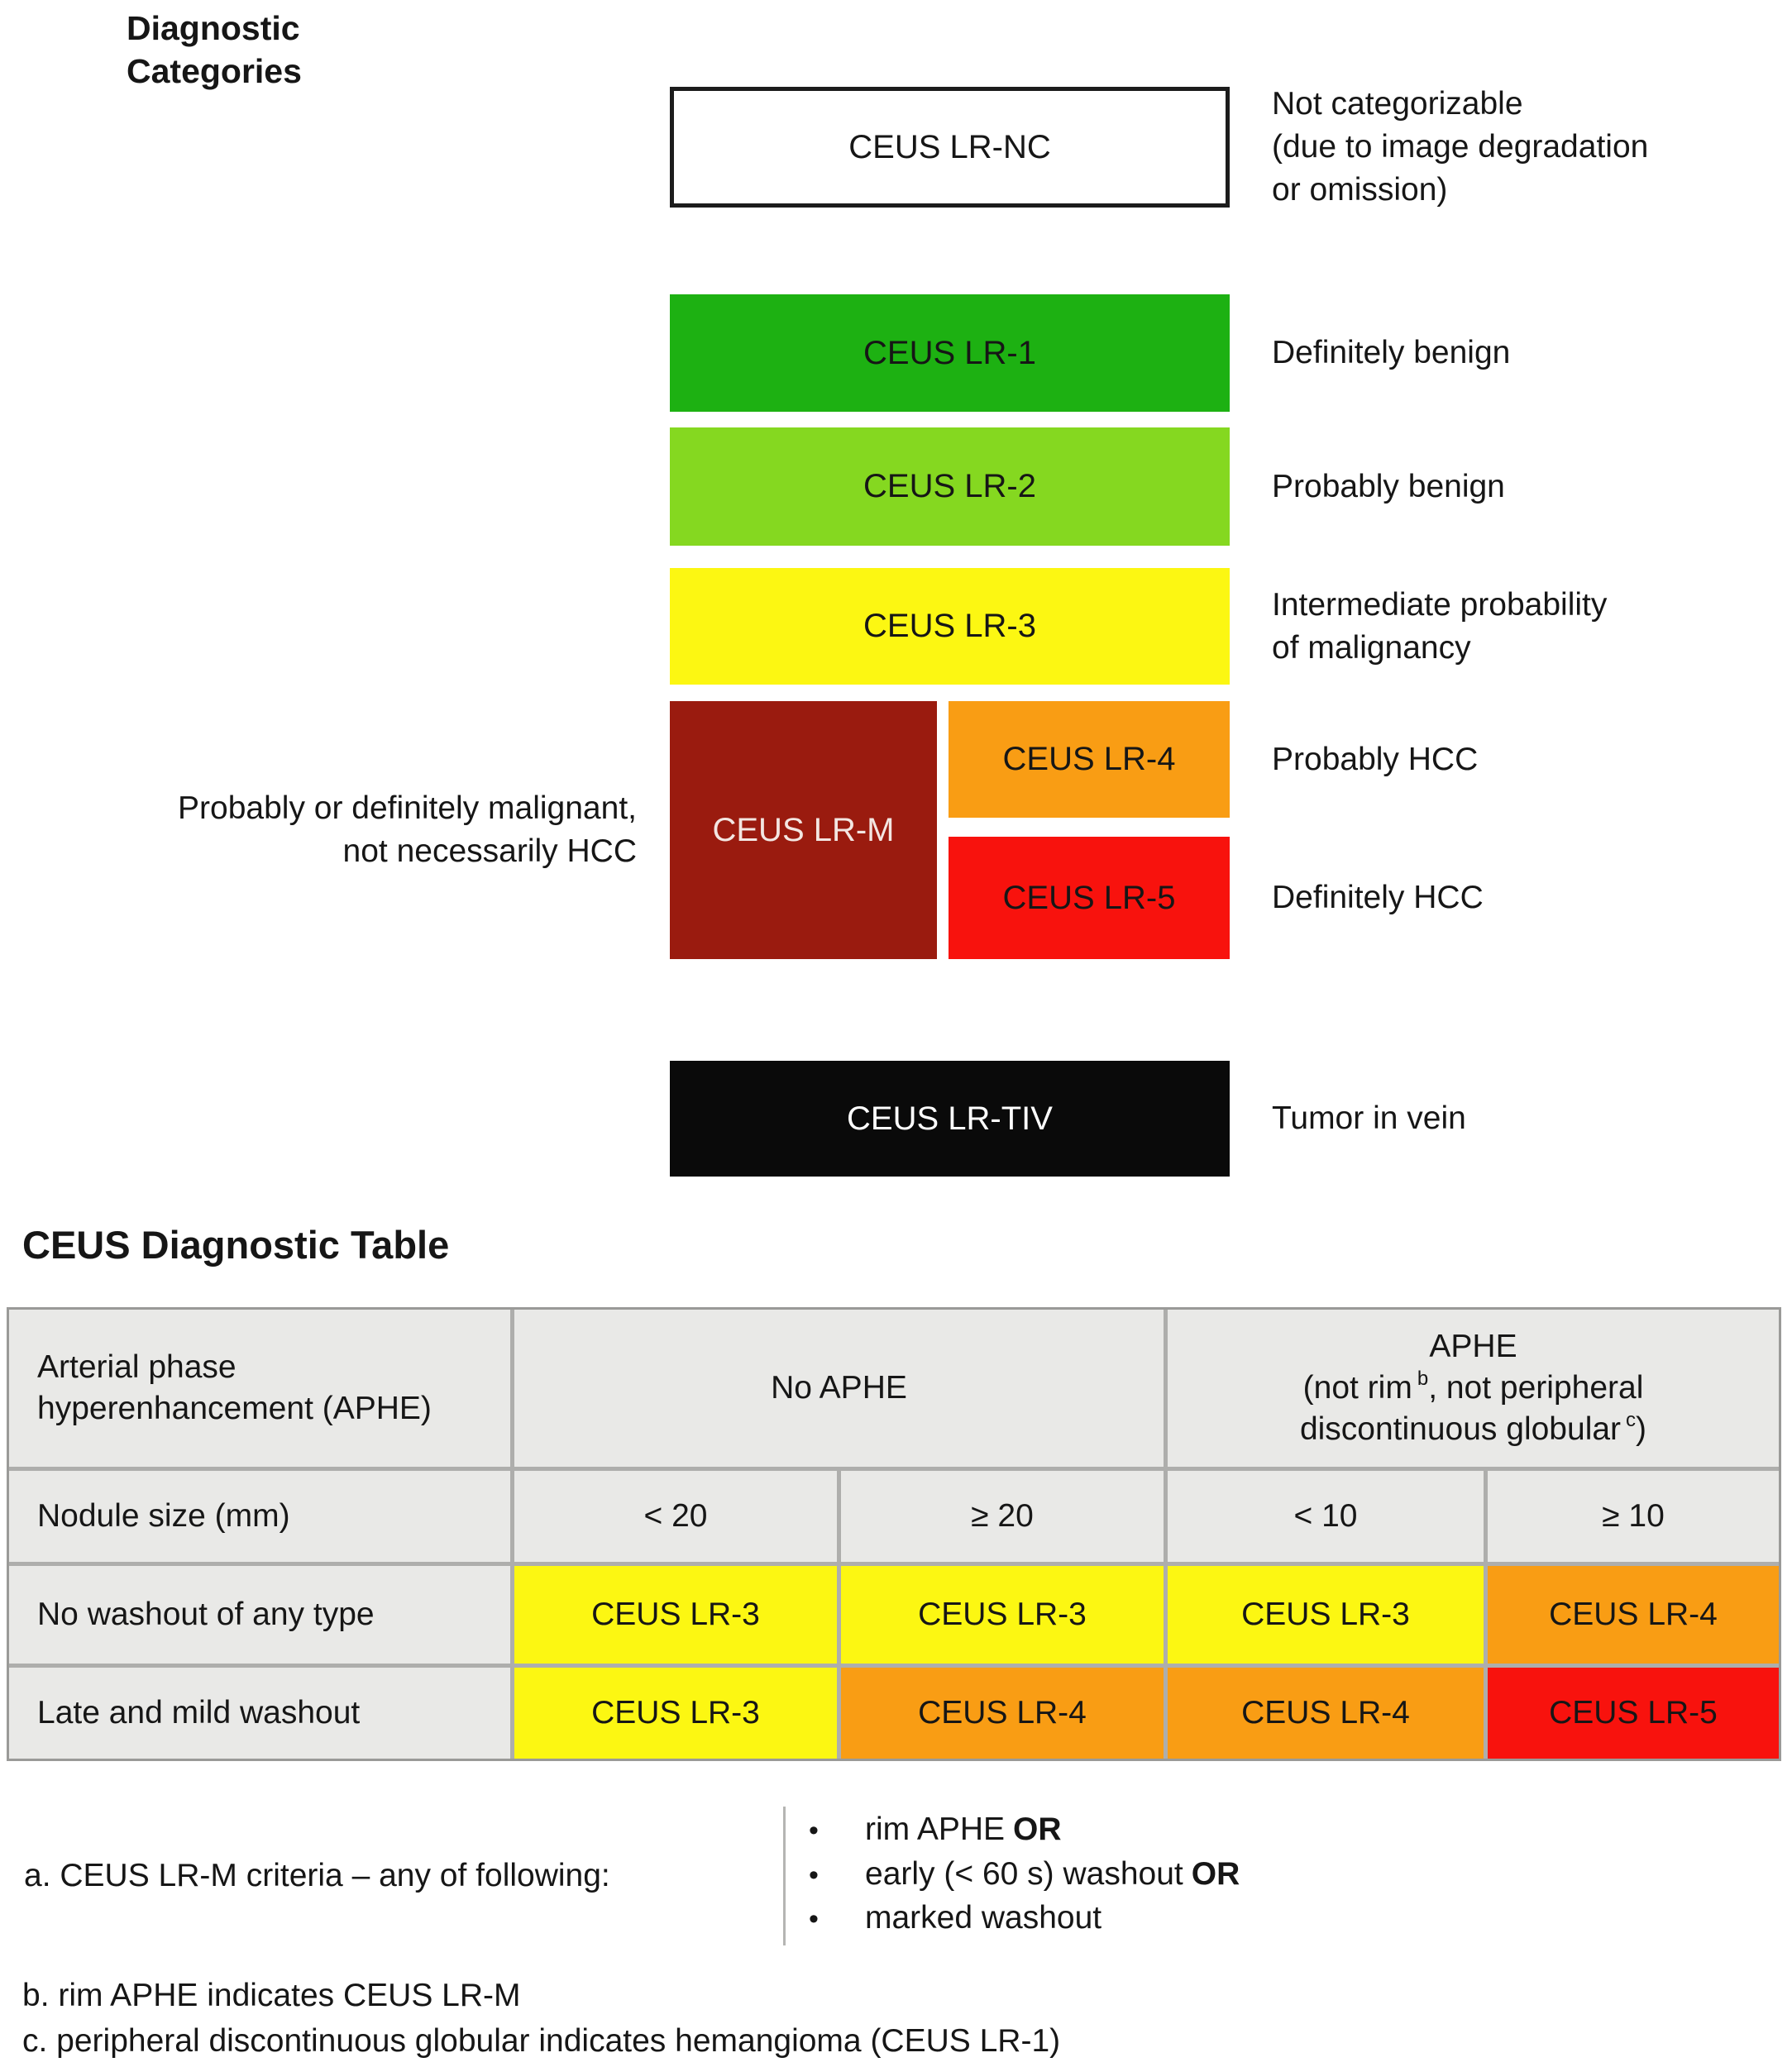  I want to click on bullet-text: early (< 60 s) washout, so click(1024, 1874).